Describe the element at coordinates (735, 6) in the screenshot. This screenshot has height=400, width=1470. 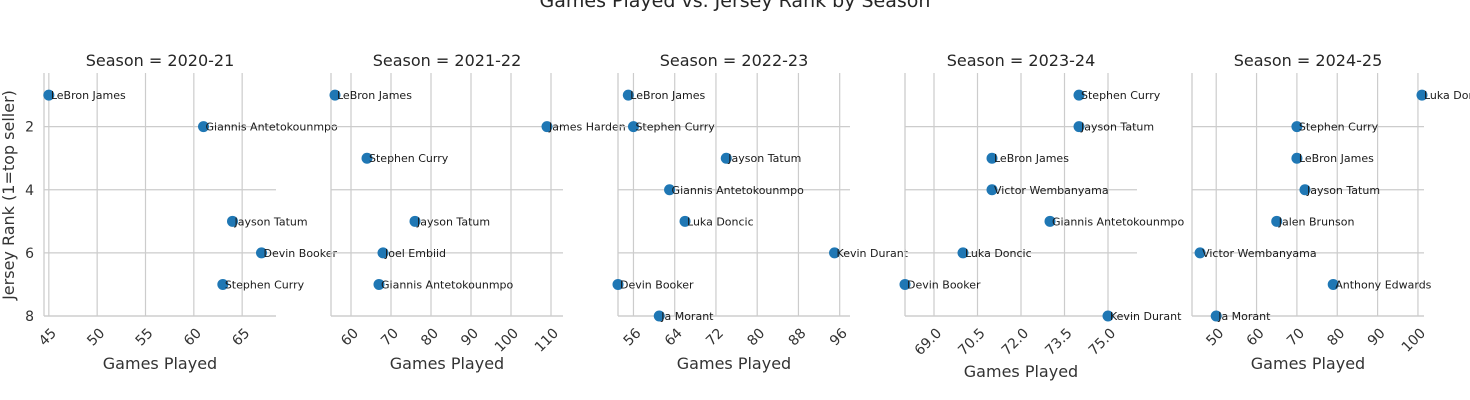
I see `figure-title: Games Played vs. Jersey Rank by Season` at that location.